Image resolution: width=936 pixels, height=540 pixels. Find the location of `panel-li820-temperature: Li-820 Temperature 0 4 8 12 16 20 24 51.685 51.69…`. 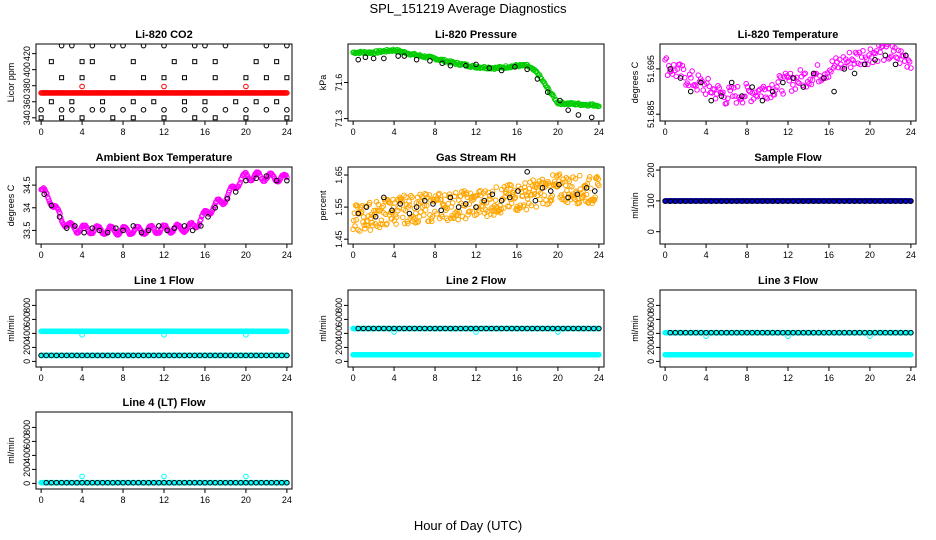

panel-li820-temperature: Li-820 Temperature 0 4 8 12 16 20 24 51.685 51.69… is located at coordinates (773, 83).